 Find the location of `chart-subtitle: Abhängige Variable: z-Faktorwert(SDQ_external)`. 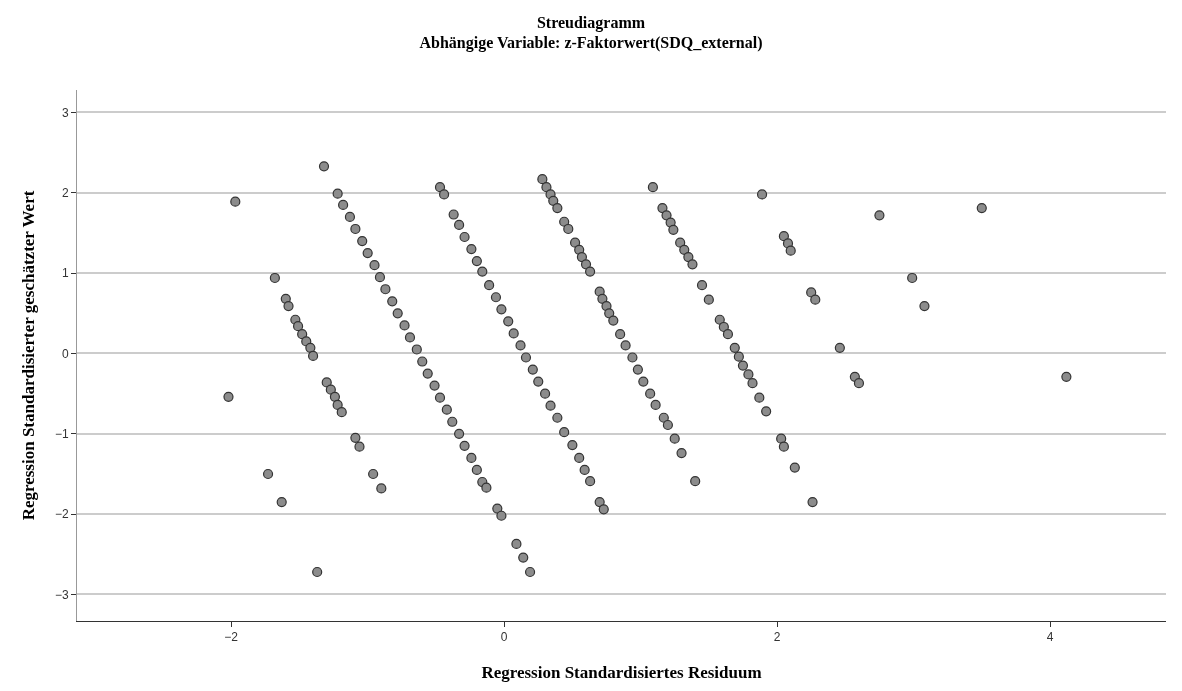

chart-subtitle: Abhängige Variable: z-Faktorwert(SDQ_external) is located at coordinates (591, 43).